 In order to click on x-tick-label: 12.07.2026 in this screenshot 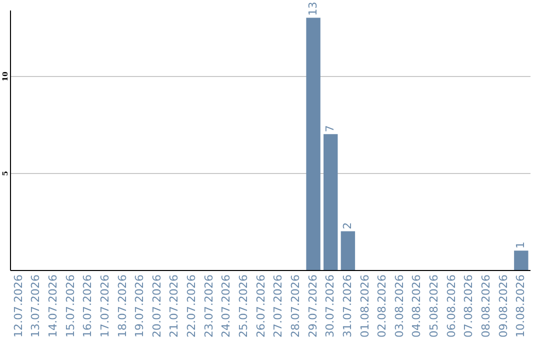, I will do `click(18, 306)`.